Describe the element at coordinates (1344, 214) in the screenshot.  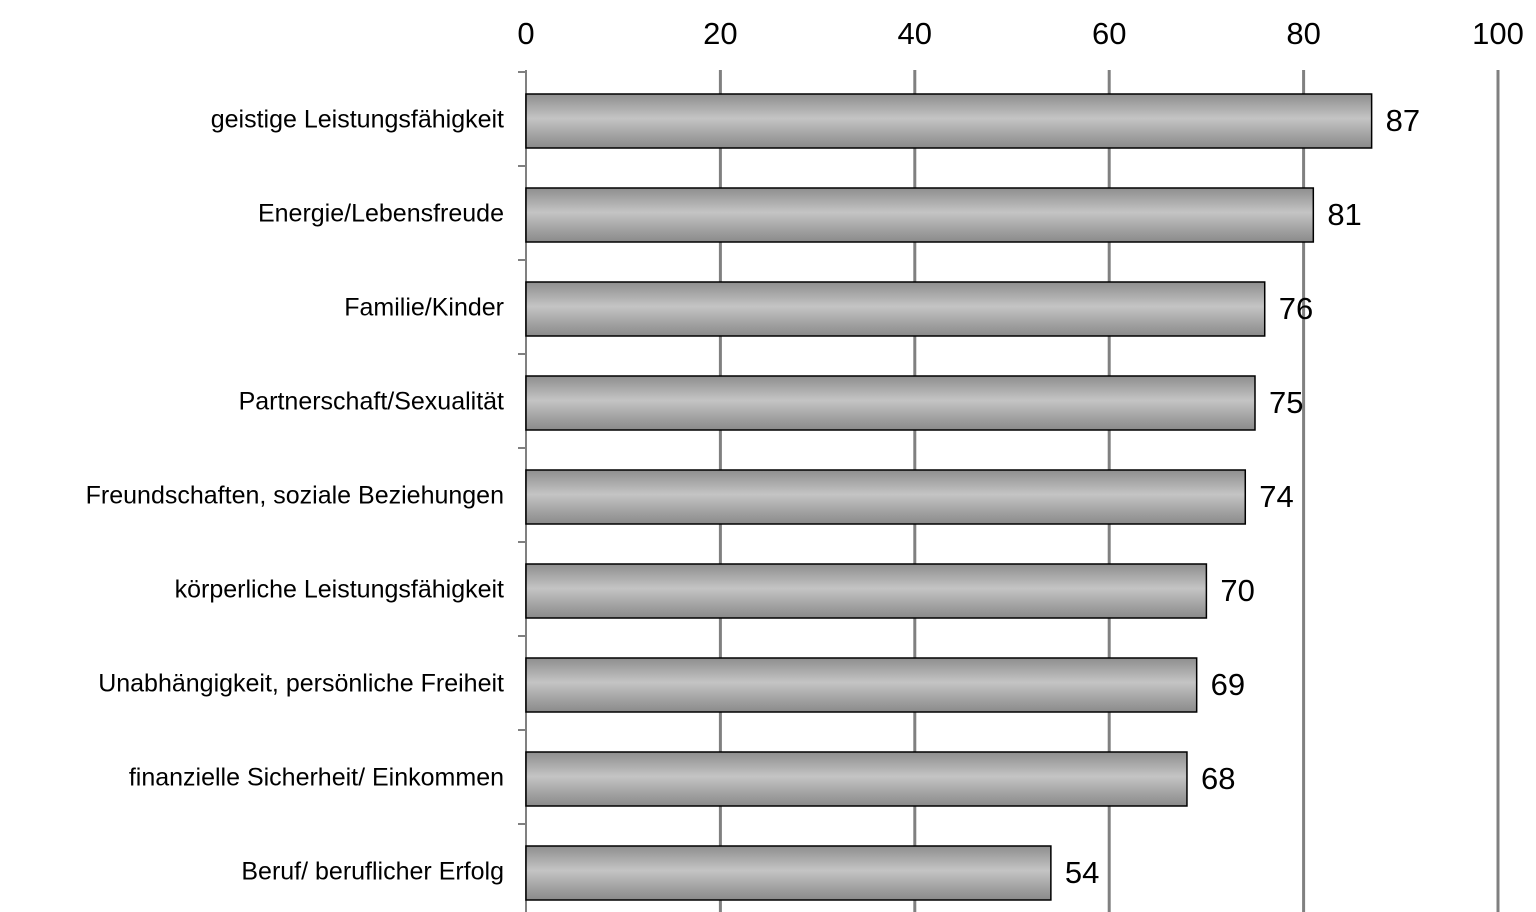
I see `data-label-2: 81` at that location.